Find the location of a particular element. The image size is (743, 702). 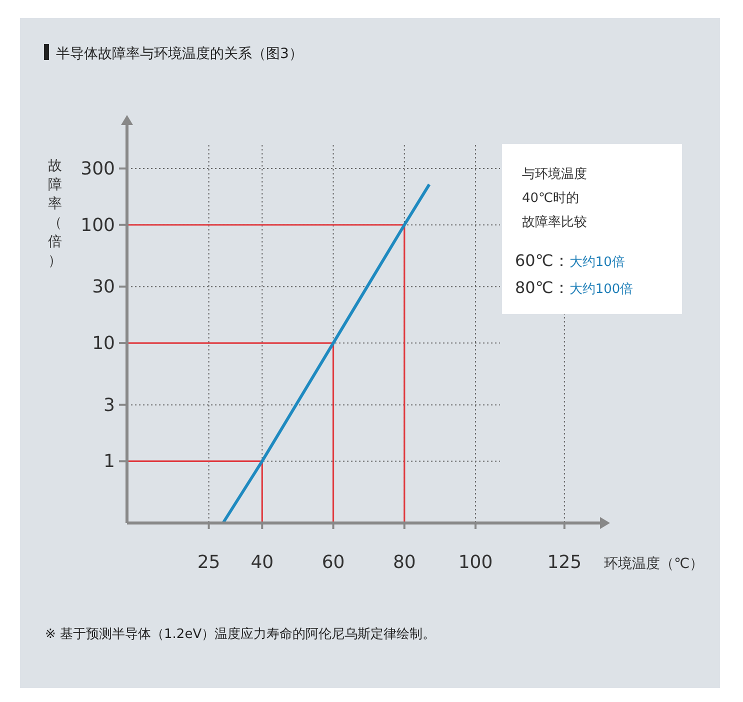

y-tick-label: 10 is located at coordinates (103, 343).